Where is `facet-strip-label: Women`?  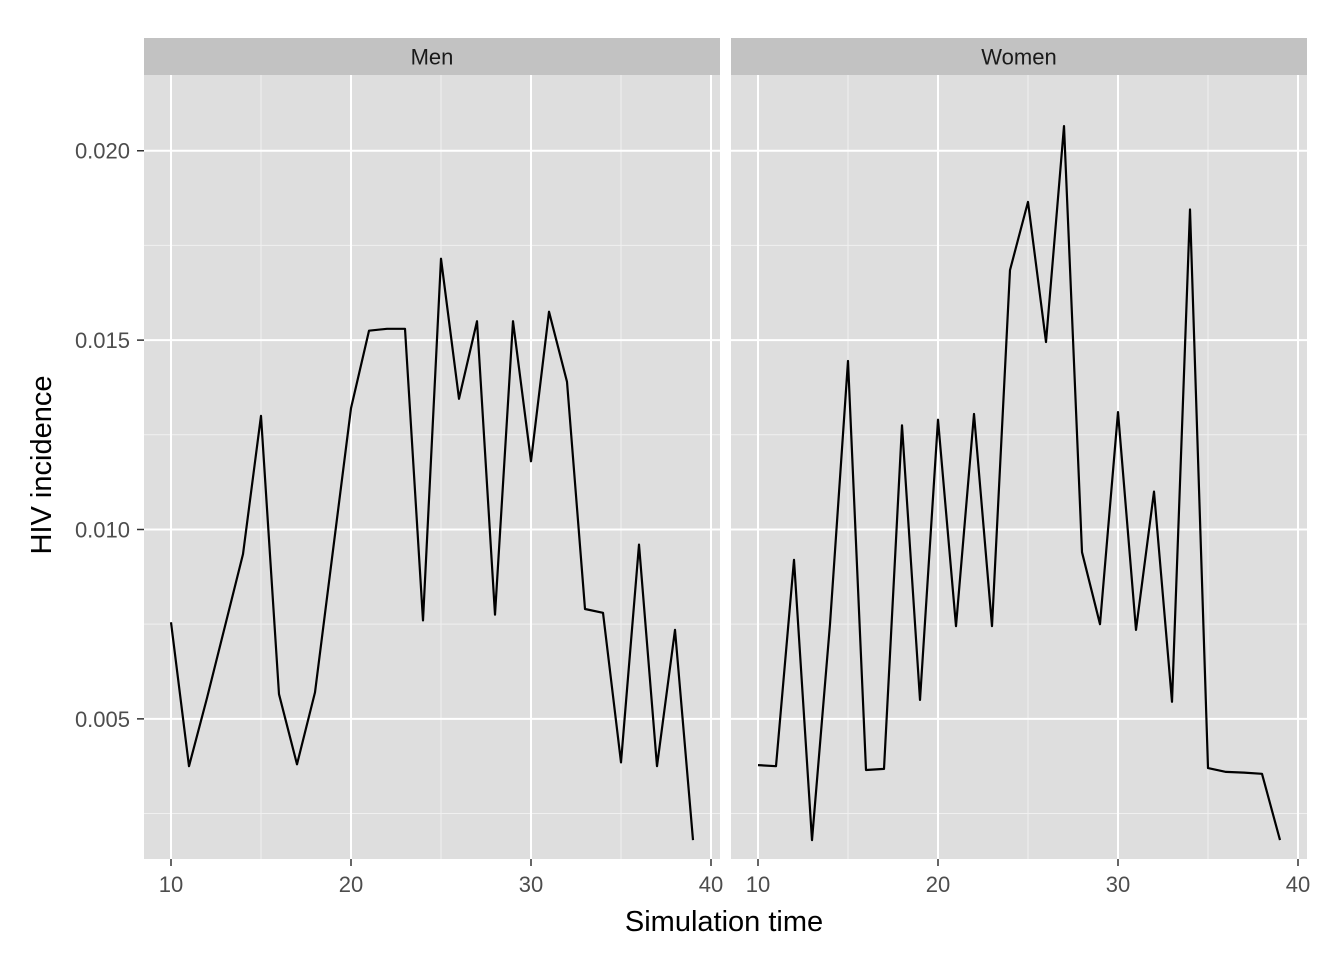
facet-strip-label: Women is located at coordinates (1018, 57).